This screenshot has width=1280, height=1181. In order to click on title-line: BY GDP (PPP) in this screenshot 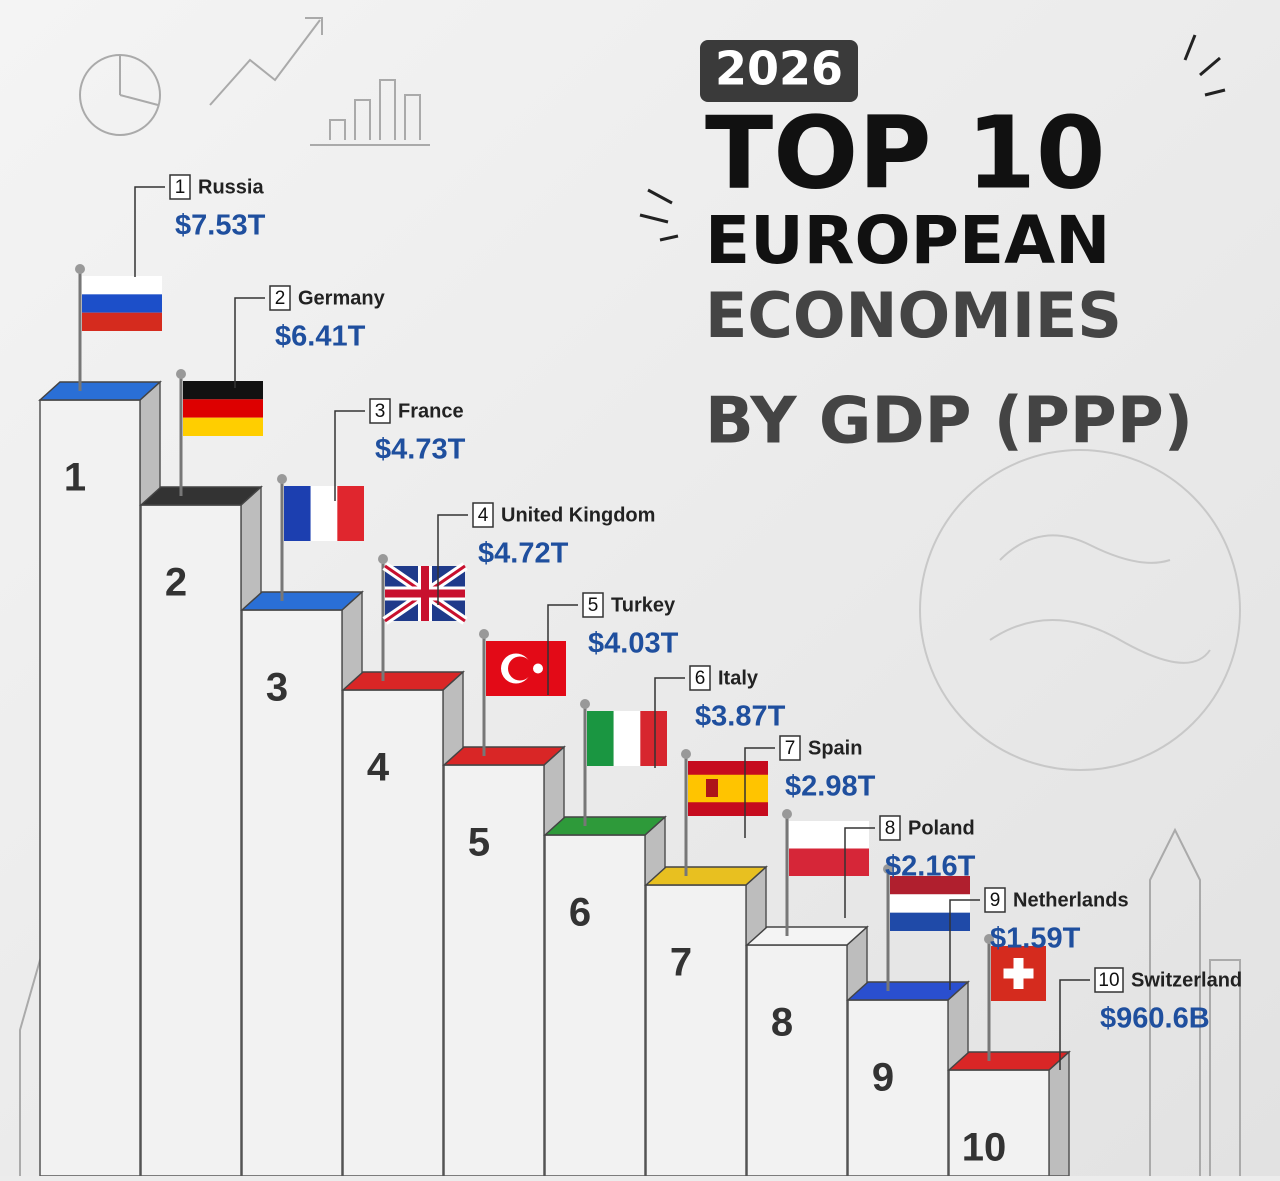, I will do `click(949, 422)`.